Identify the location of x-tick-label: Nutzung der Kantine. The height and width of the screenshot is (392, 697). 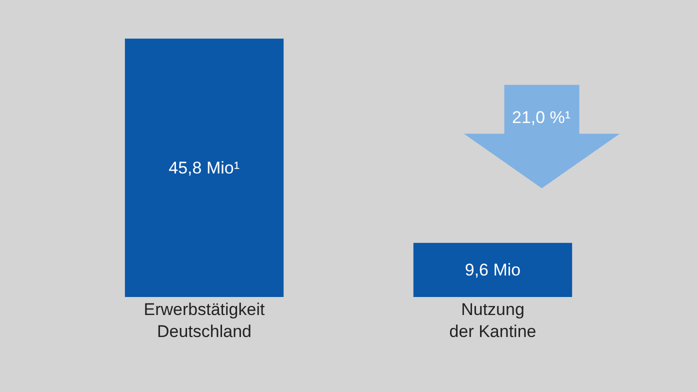
(492, 321).